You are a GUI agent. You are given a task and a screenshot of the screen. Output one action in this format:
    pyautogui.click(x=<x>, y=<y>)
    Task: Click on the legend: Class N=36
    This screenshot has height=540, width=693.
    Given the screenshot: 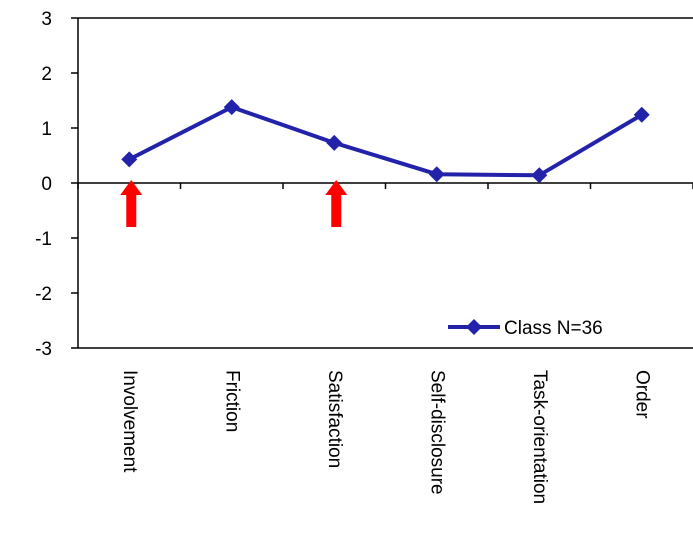 What is the action you would take?
    pyautogui.click(x=525, y=328)
    